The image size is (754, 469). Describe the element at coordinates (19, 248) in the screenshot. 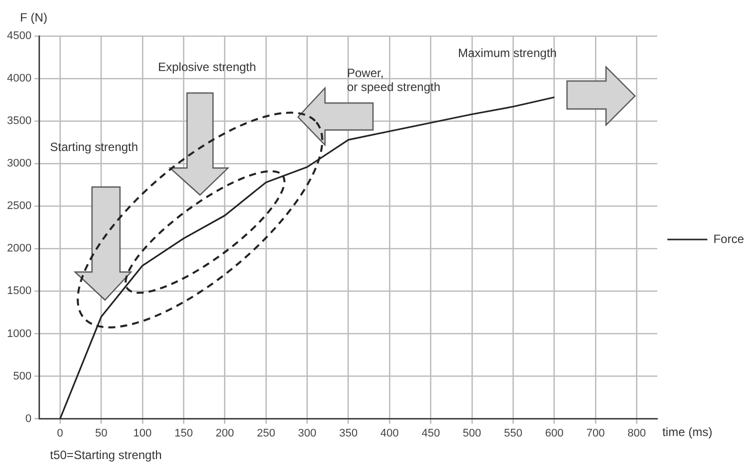

I see `y-tick-label: 2000` at that location.